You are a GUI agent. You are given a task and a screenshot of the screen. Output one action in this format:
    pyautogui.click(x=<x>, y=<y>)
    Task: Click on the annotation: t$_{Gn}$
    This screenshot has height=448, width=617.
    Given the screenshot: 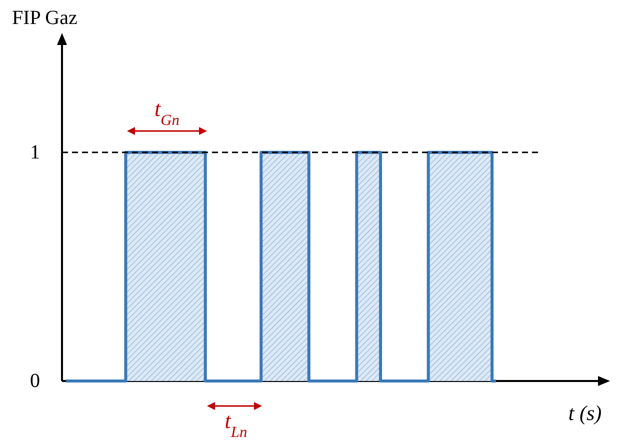 What is the action you would take?
    pyautogui.click(x=167, y=112)
    